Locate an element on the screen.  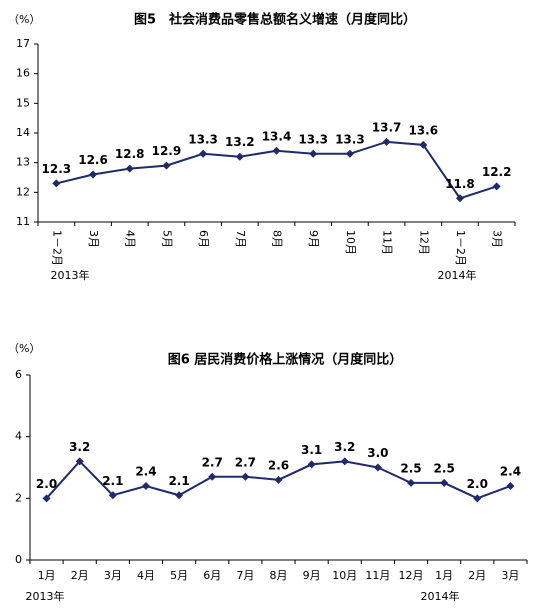
y-tick-label: 6 is located at coordinates (18, 374).